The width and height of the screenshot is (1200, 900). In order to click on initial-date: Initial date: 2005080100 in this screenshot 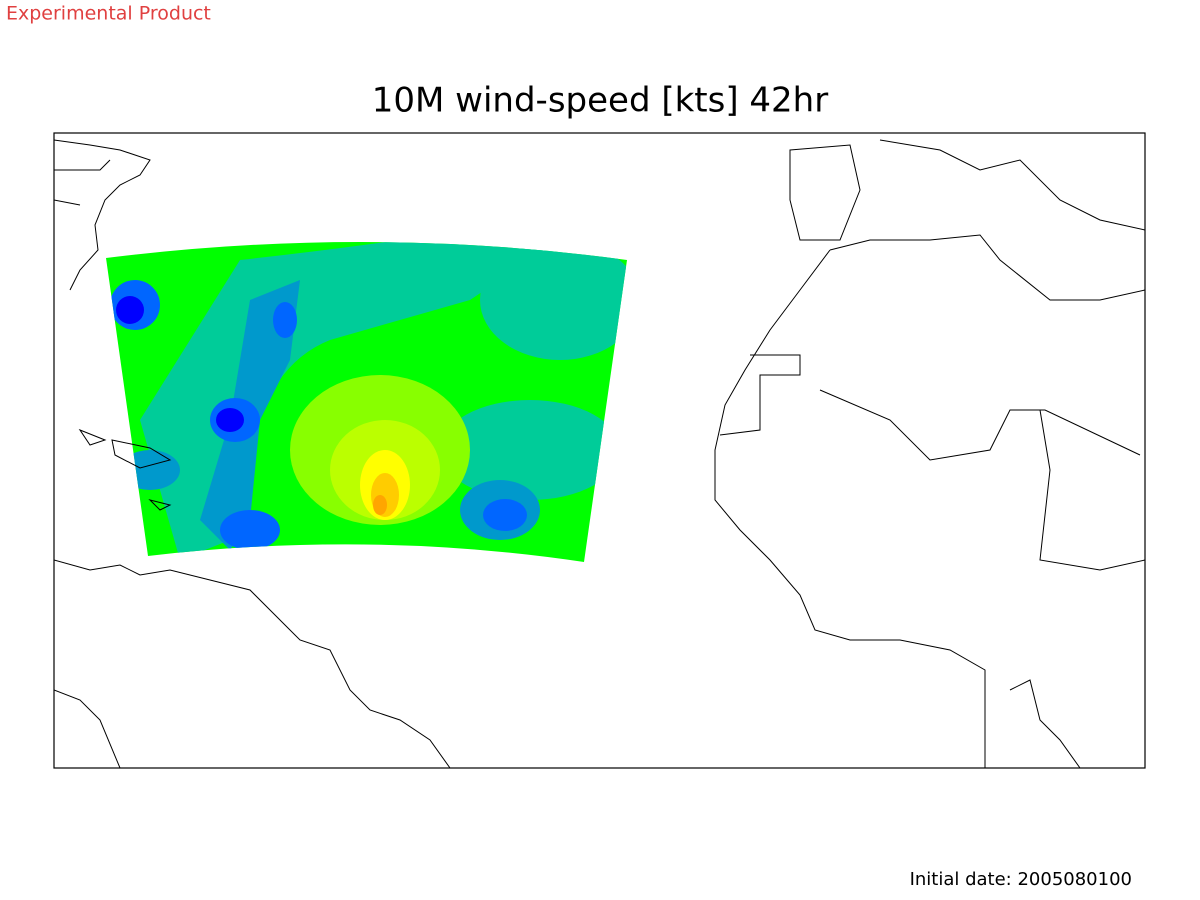, I will do `click(1021, 879)`.